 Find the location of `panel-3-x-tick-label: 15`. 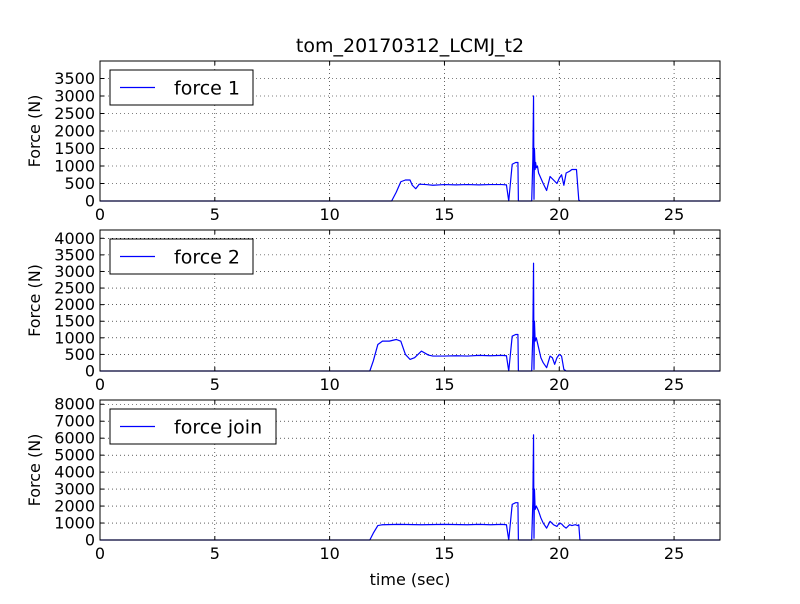

panel-3-x-tick-label: 15 is located at coordinates (444, 553).